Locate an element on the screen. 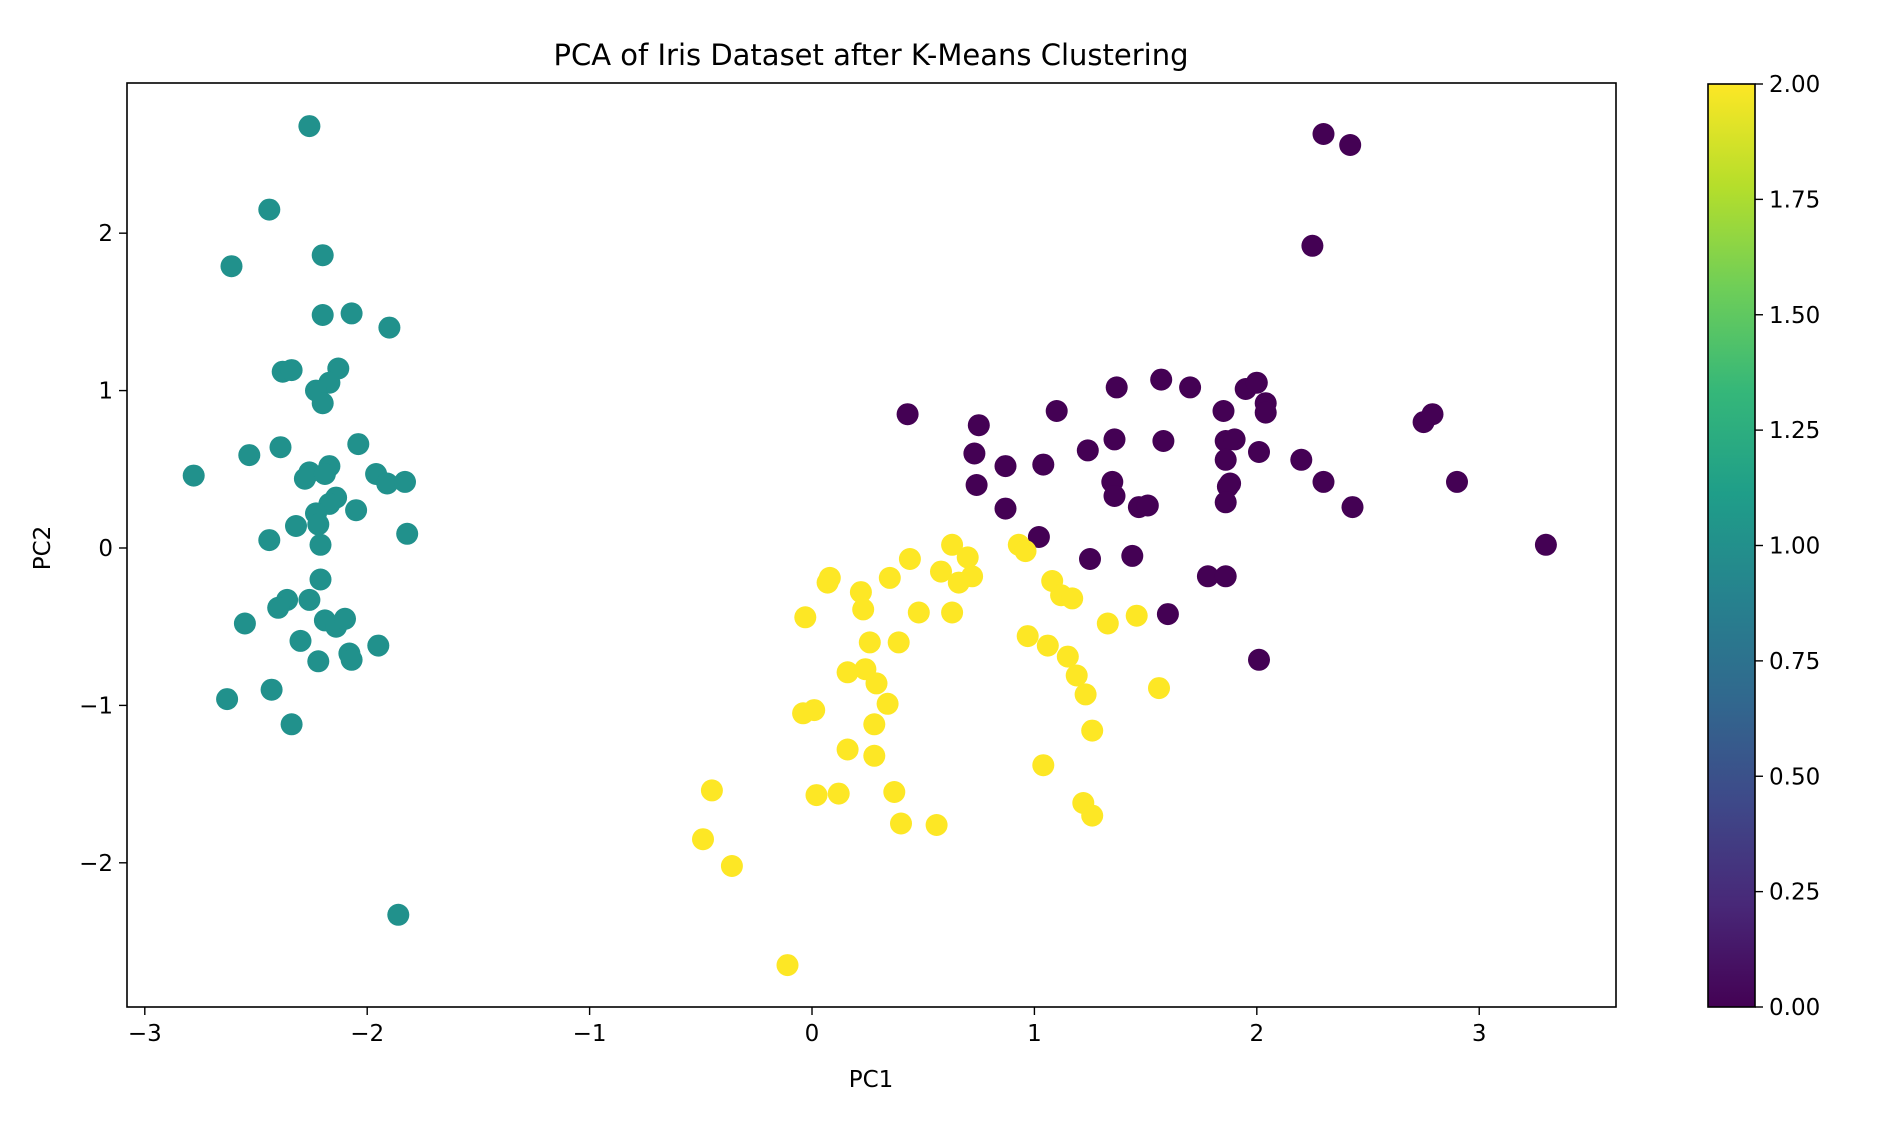 This screenshot has width=1898, height=1126. colorbar-tick-label: 2.00 is located at coordinates (1794, 85).